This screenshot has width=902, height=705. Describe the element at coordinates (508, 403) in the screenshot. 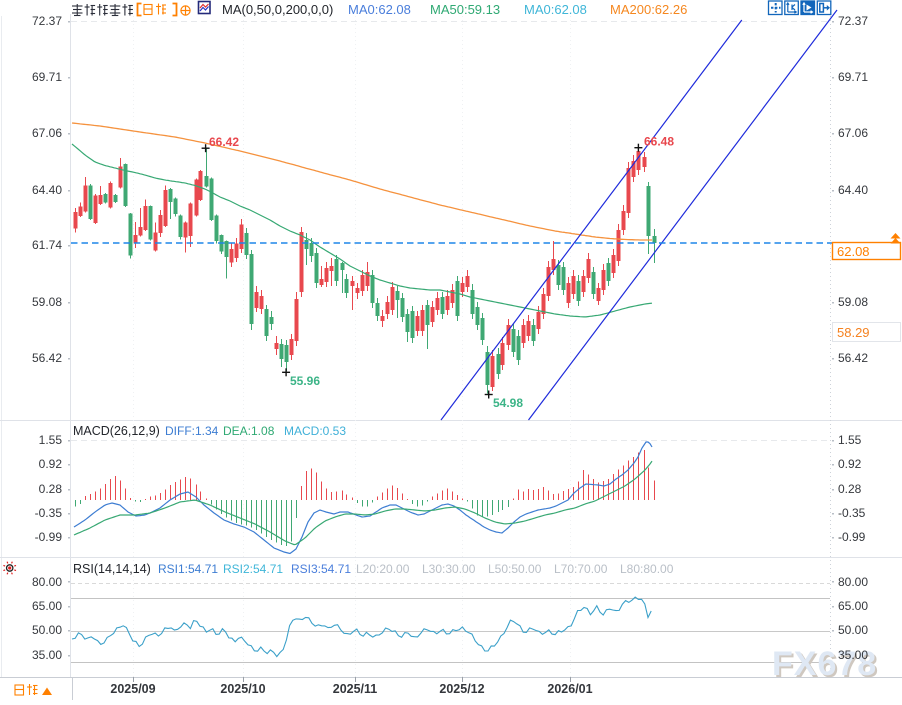

I see `svg-text: 54.98` at that location.